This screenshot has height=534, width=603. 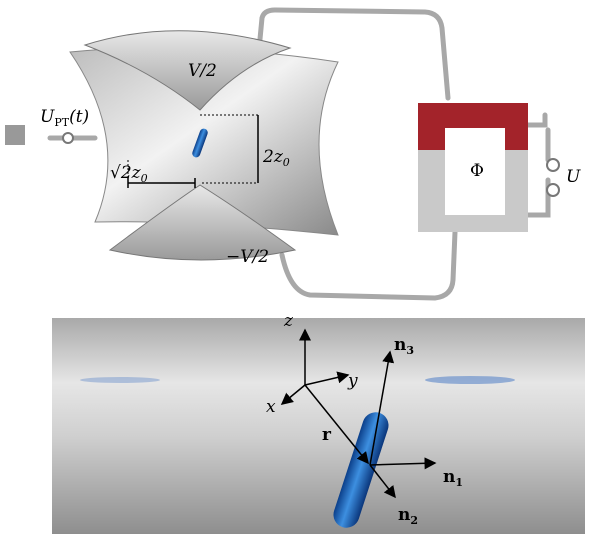 What do you see at coordinates (288, 321) in the screenshot?
I see `label: z` at bounding box center [288, 321].